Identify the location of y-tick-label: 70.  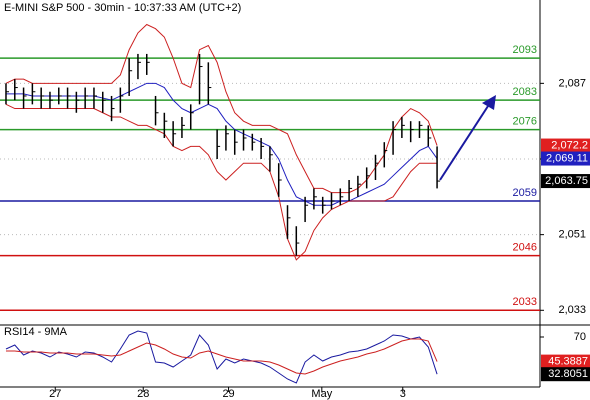
(580, 337).